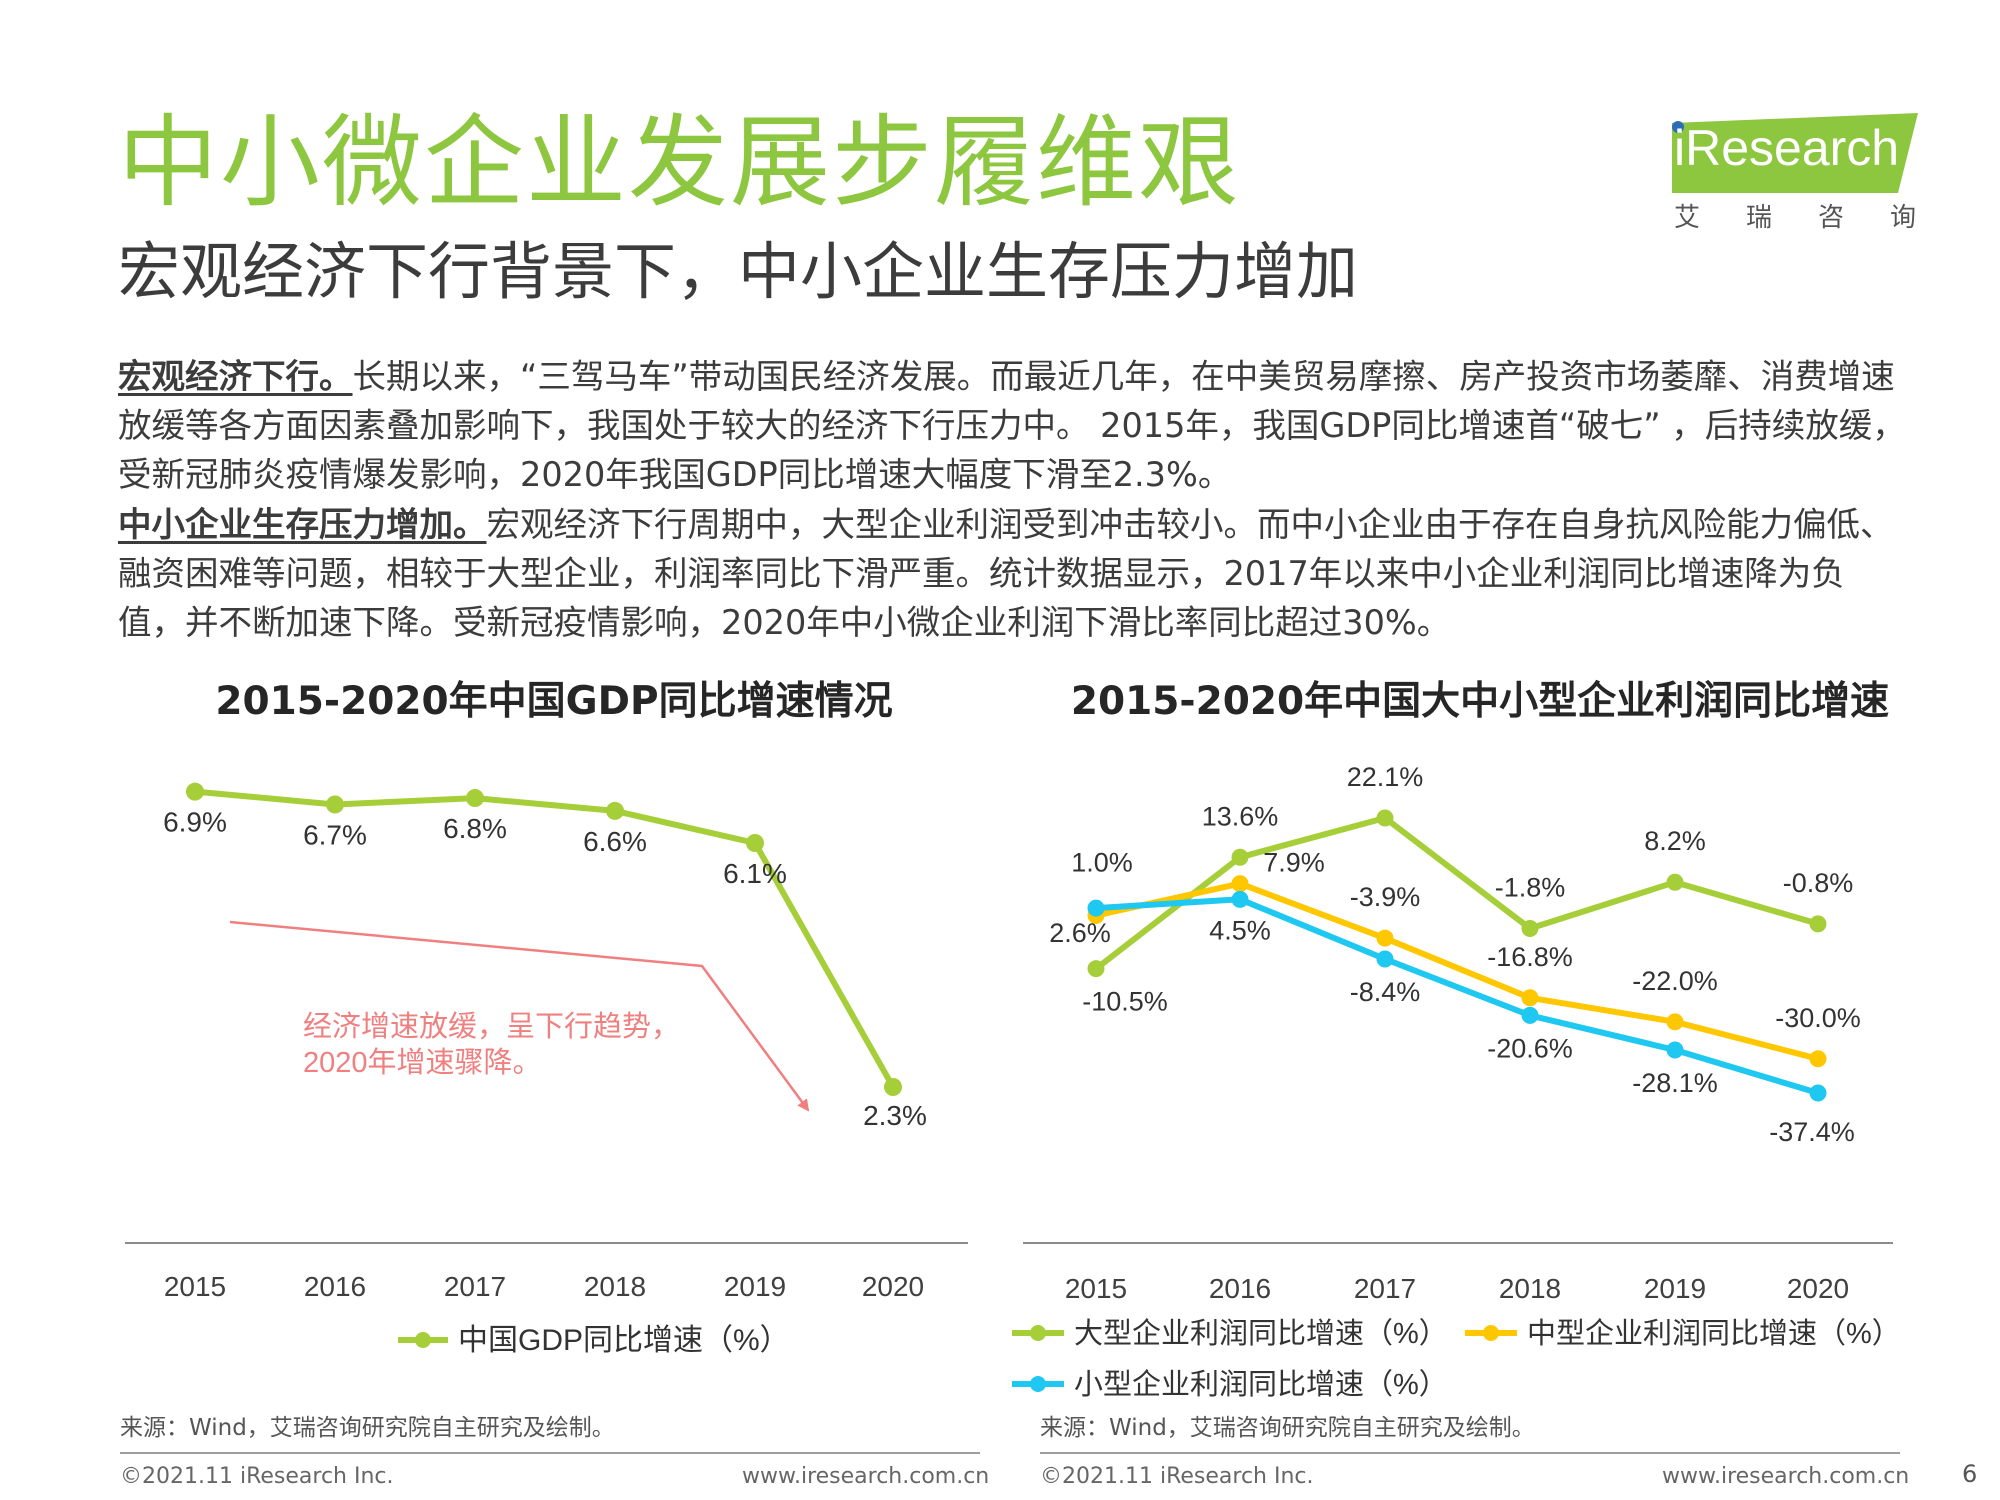  What do you see at coordinates (550, 1453) in the screenshot?
I see `footer-divider-left` at bounding box center [550, 1453].